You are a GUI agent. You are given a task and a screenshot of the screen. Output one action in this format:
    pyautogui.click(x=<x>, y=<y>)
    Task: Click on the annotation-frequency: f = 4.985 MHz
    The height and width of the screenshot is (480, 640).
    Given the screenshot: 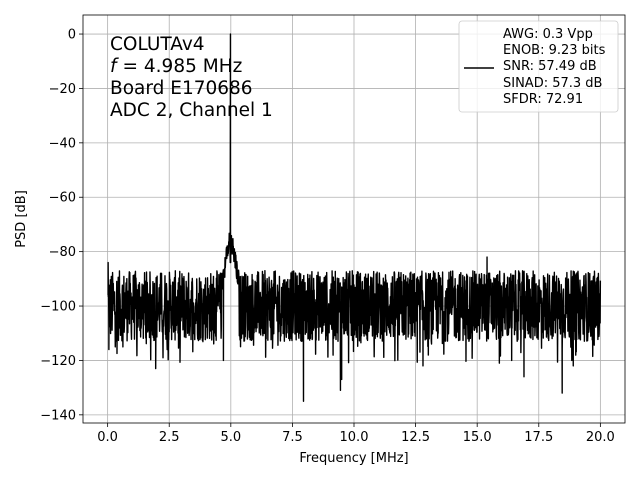 What is the action you would take?
    pyautogui.click(x=176, y=66)
    